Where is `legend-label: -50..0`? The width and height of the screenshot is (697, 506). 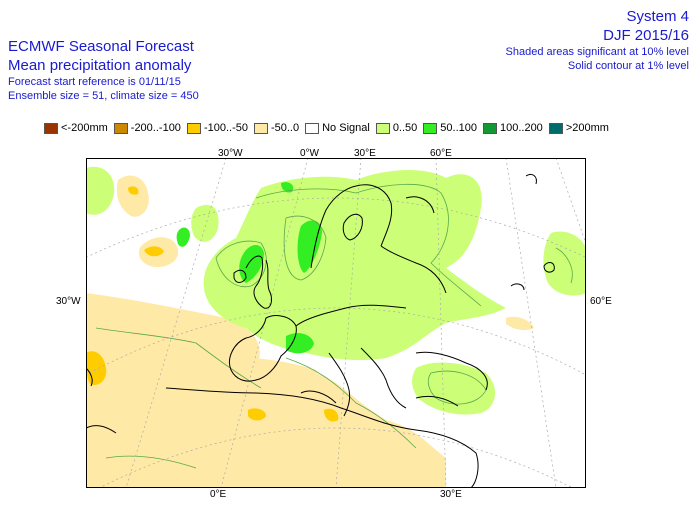 legend-label: -50..0 is located at coordinates (285, 128).